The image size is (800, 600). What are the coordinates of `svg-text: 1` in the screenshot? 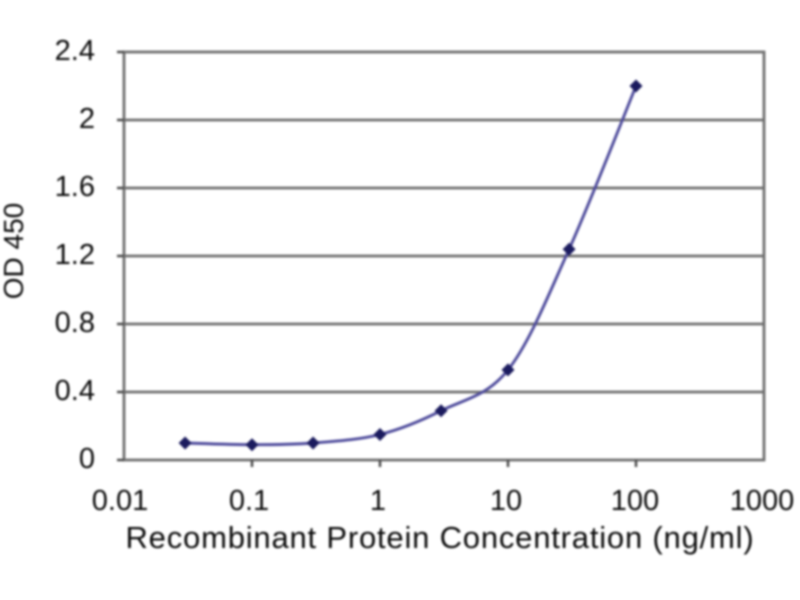 It's located at (378, 501).